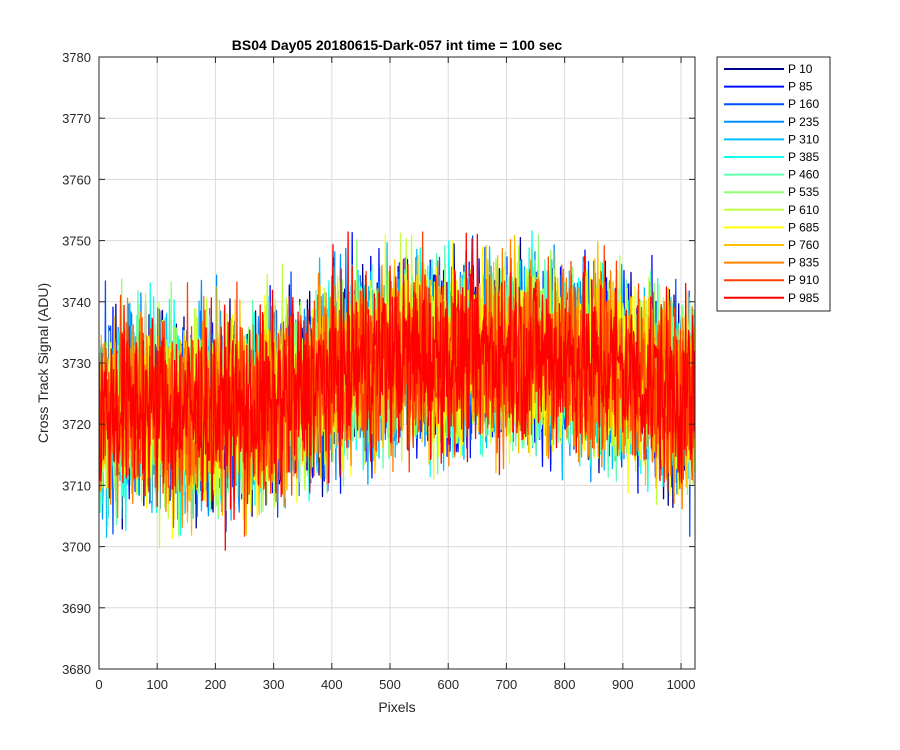 The height and width of the screenshot is (750, 900). Describe the element at coordinates (803, 227) in the screenshot. I see `legend-item-label: P 685` at that location.